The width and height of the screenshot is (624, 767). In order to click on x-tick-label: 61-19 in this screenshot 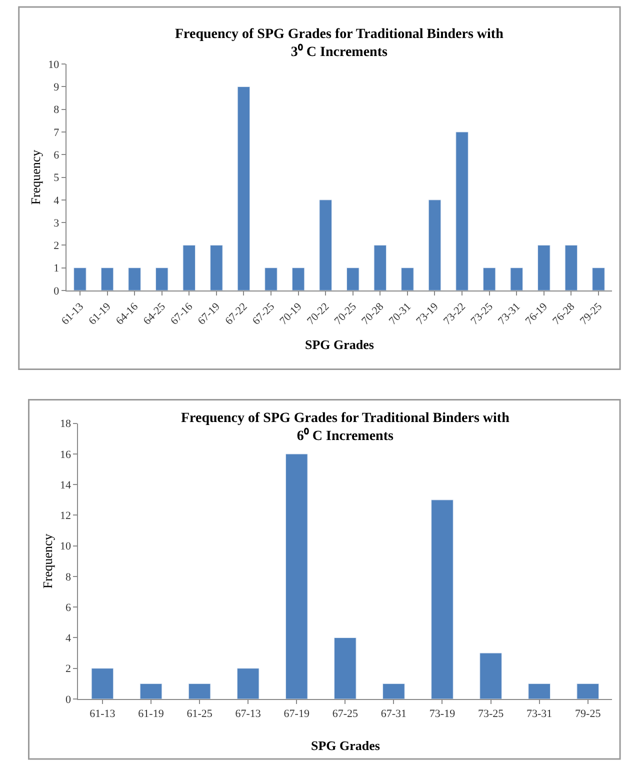, I will do `click(151, 714)`.